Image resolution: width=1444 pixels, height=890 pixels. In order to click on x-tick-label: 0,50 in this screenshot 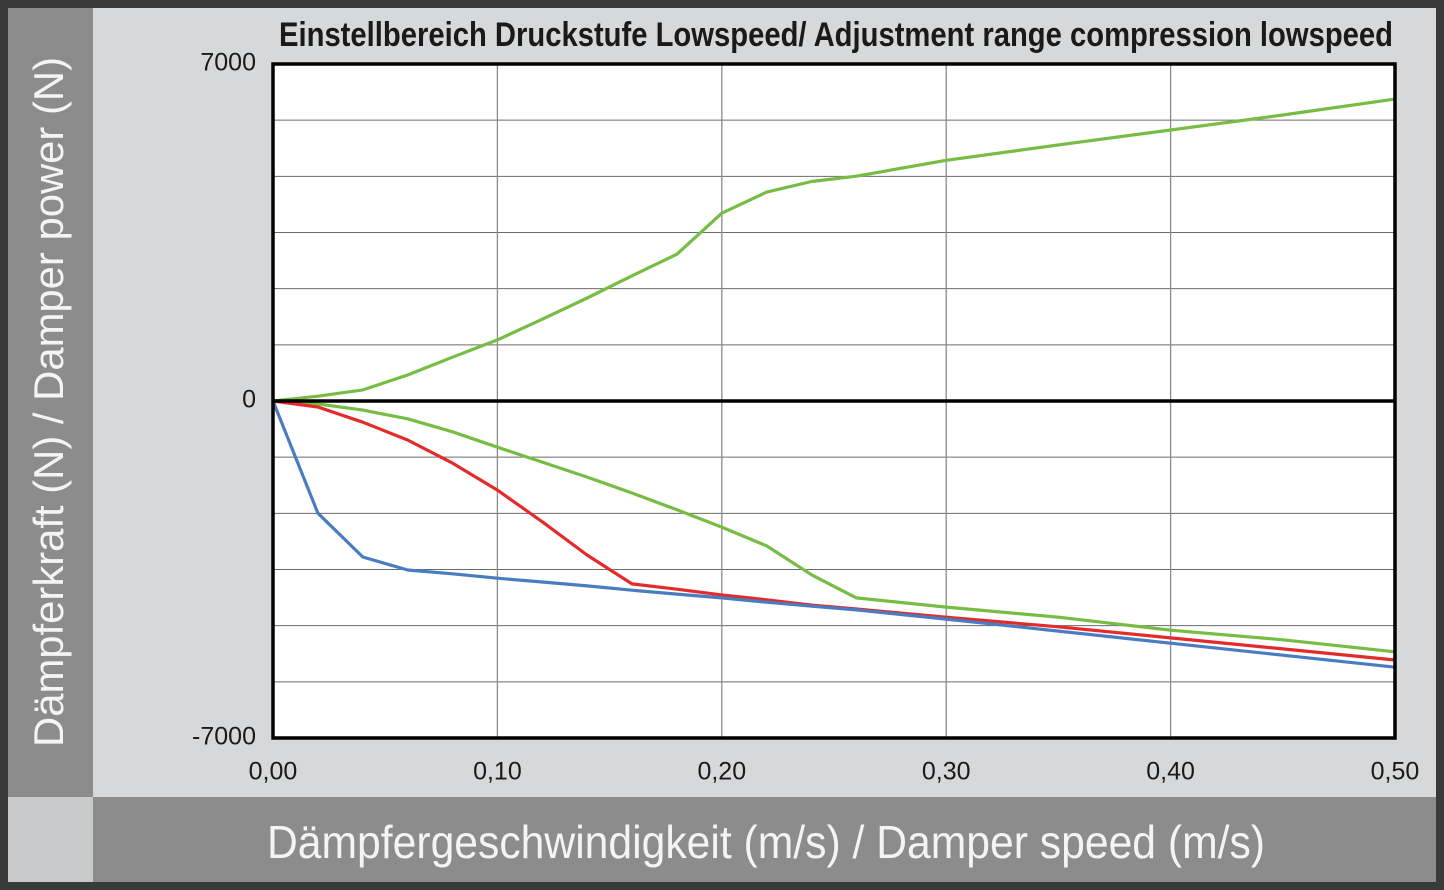, I will do `click(1395, 772)`.